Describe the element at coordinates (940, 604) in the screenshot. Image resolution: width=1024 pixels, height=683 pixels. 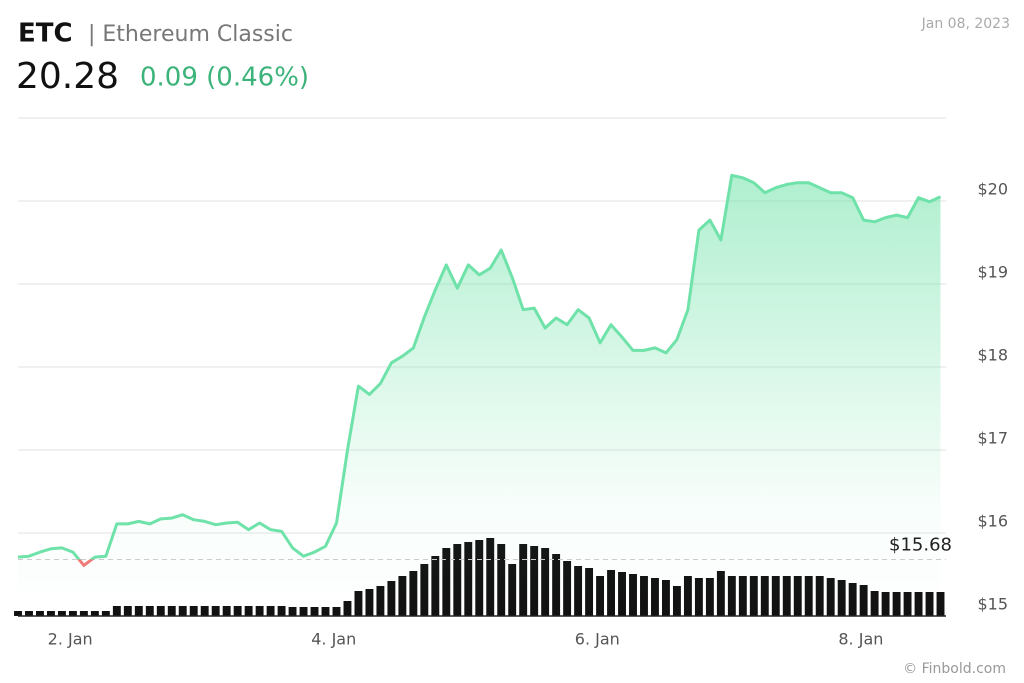
I see `volume-bar` at that location.